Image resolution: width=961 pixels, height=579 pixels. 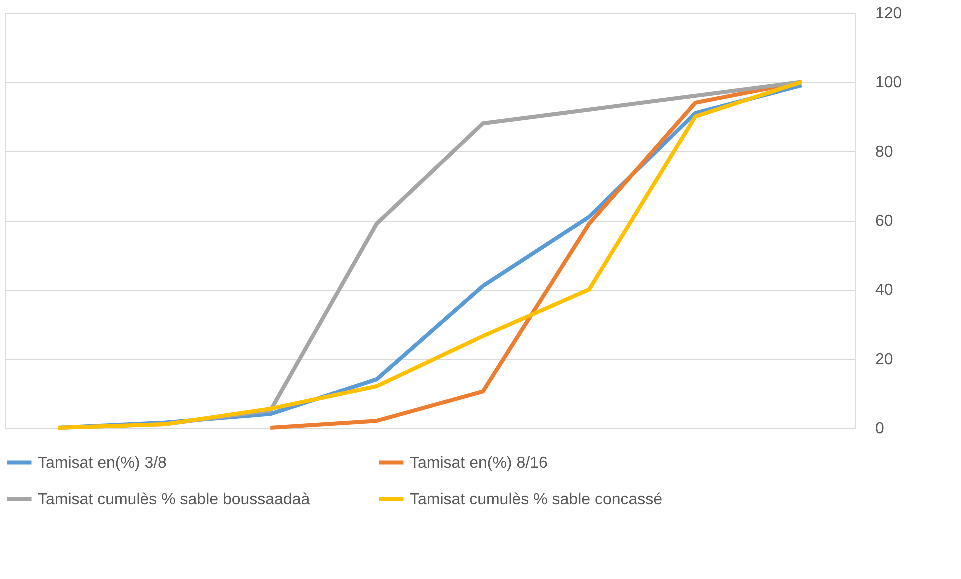 I want to click on y-tick-label: 60, so click(x=885, y=221).